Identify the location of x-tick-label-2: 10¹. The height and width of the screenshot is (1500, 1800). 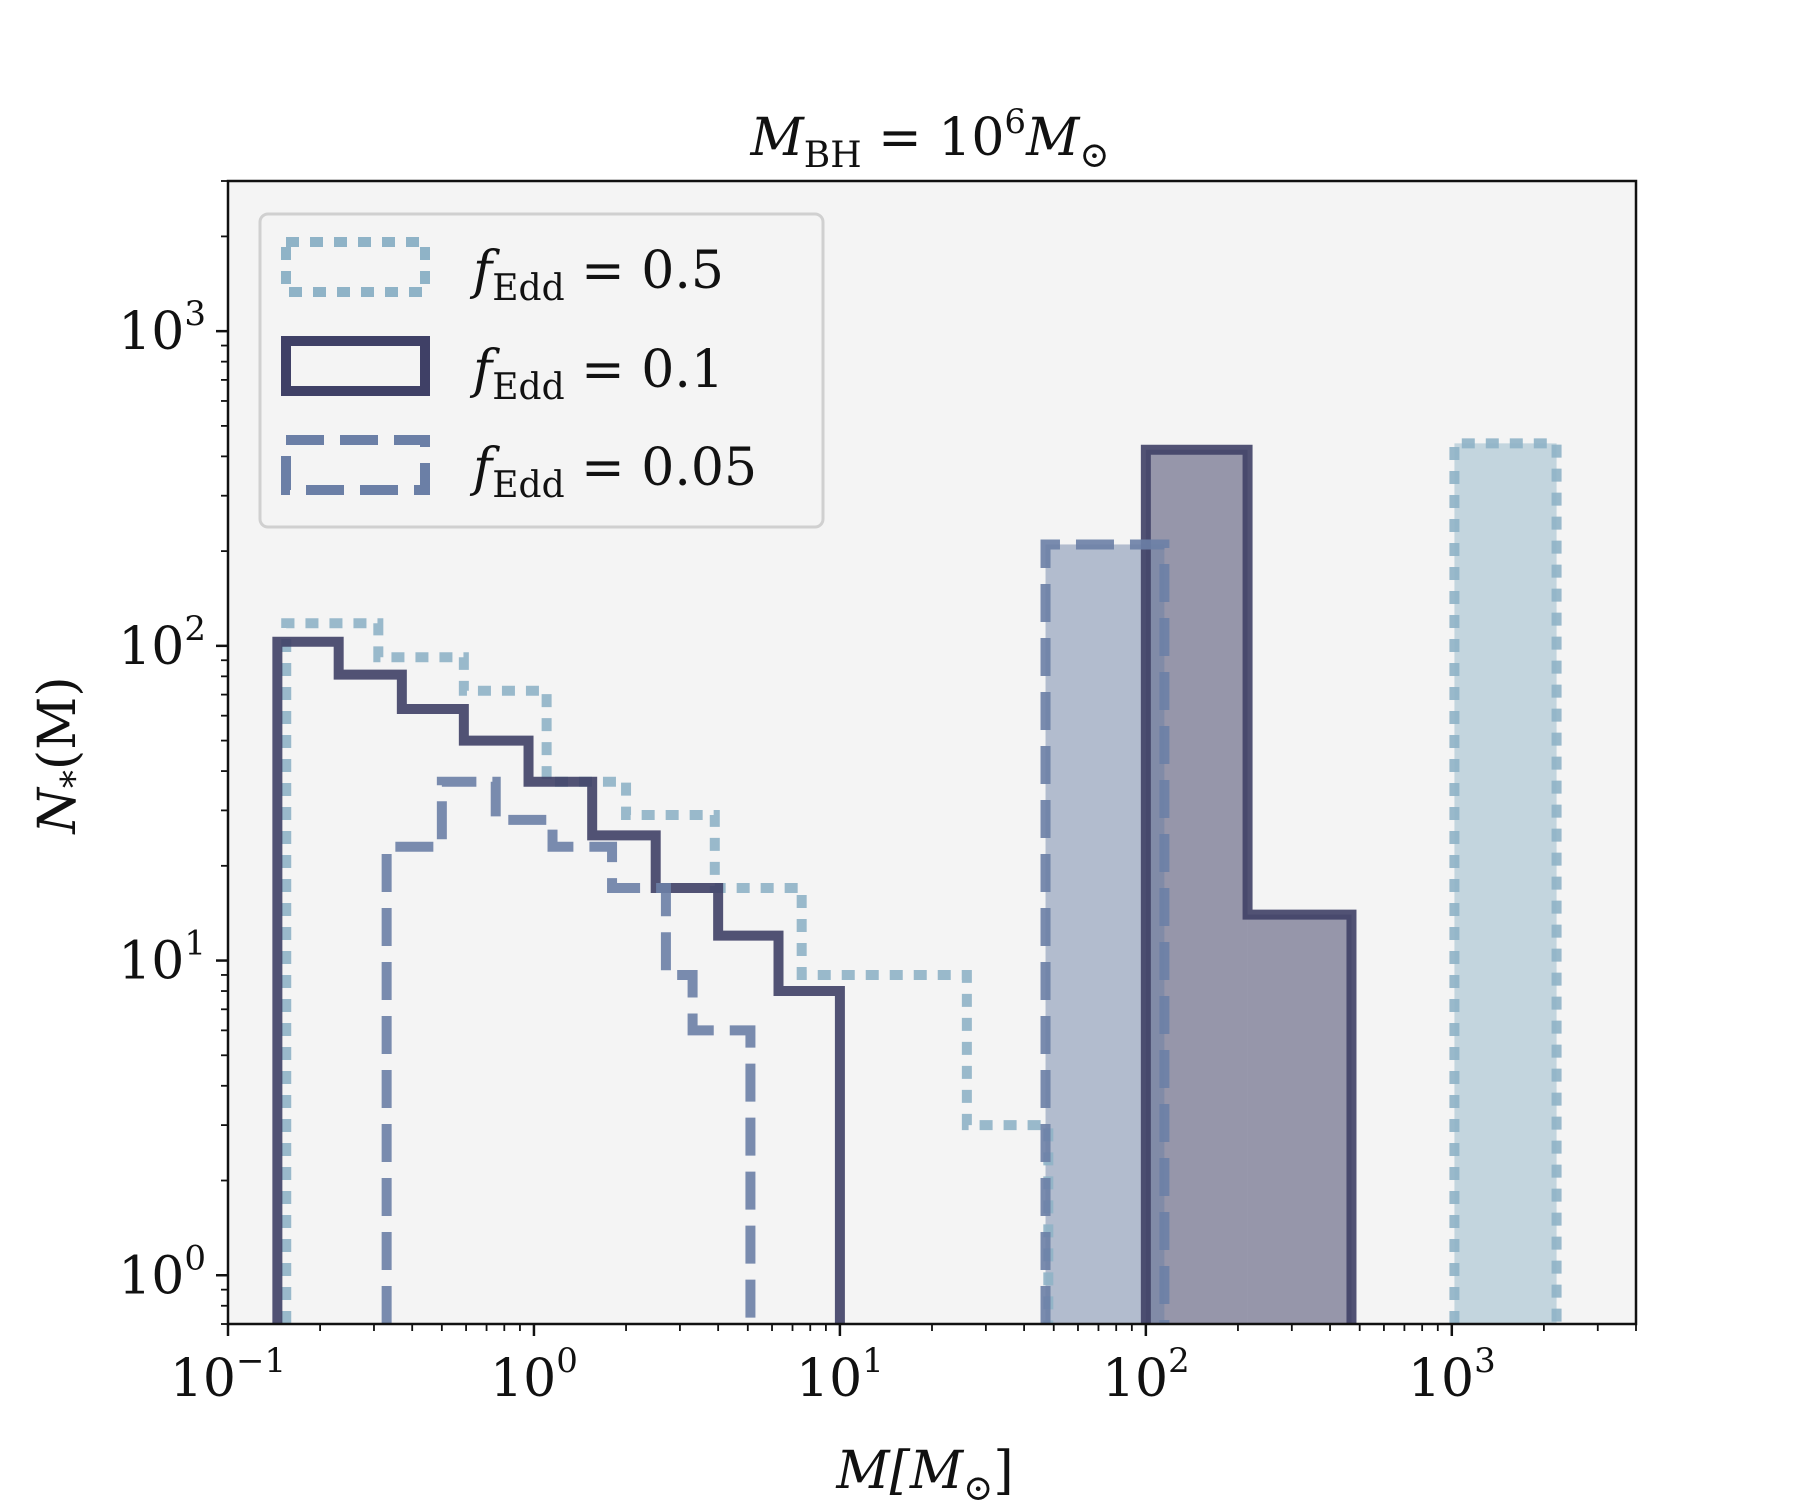
(840, 1375).